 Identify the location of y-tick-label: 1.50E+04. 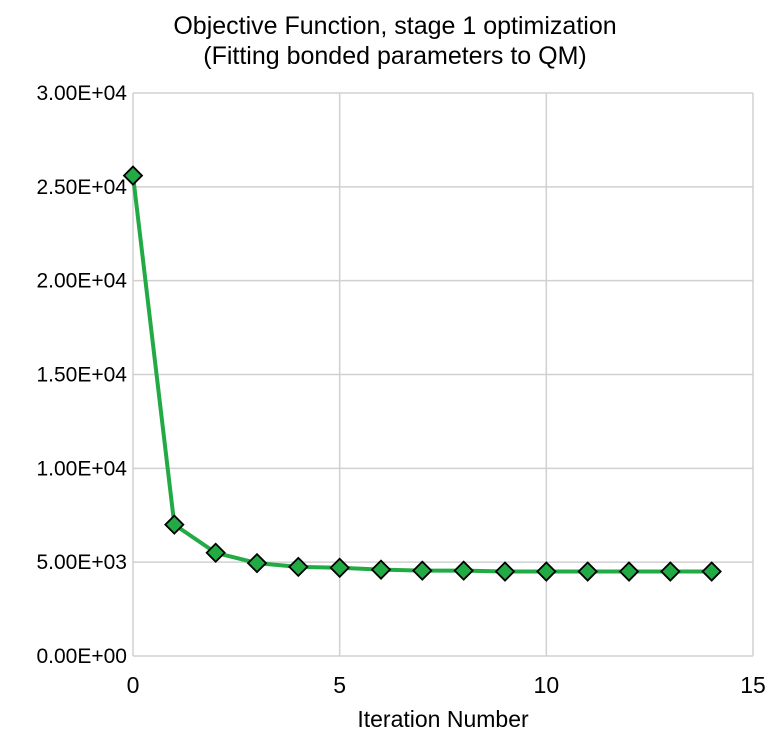
(81, 375).